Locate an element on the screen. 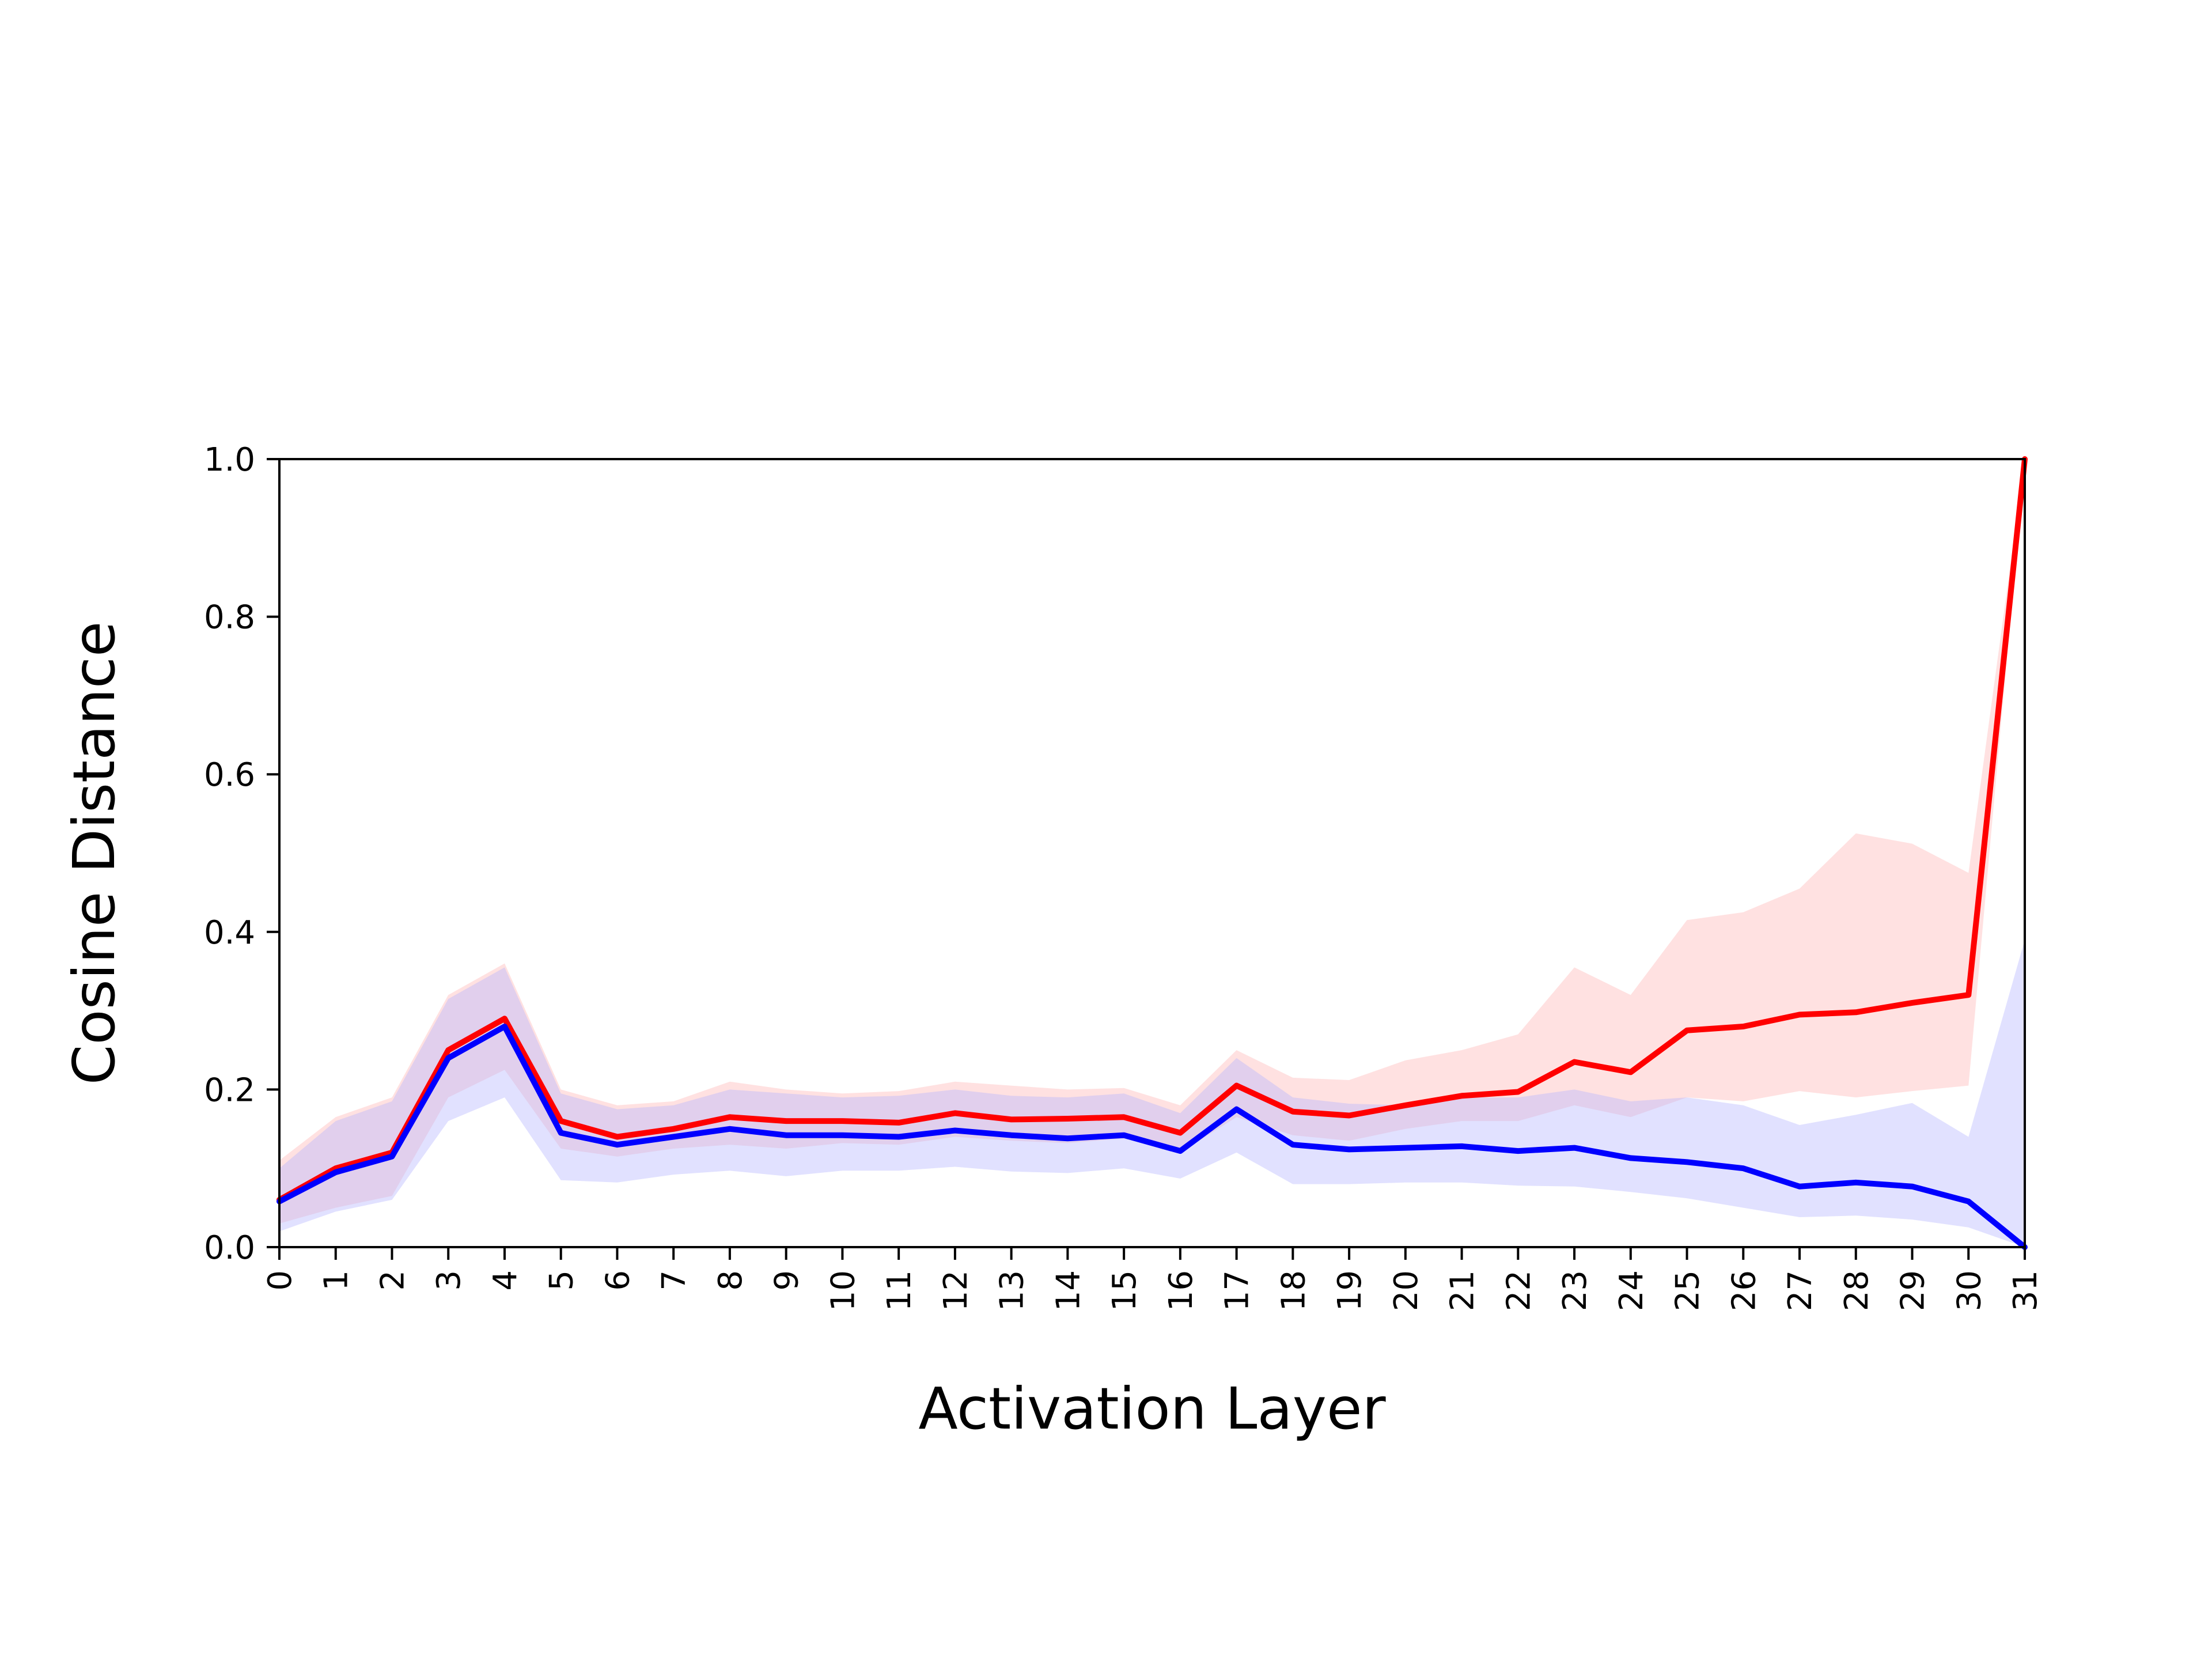 Image resolution: width=2212 pixels, height=1659 pixels. x-tick-label: 7 is located at coordinates (674, 1280).